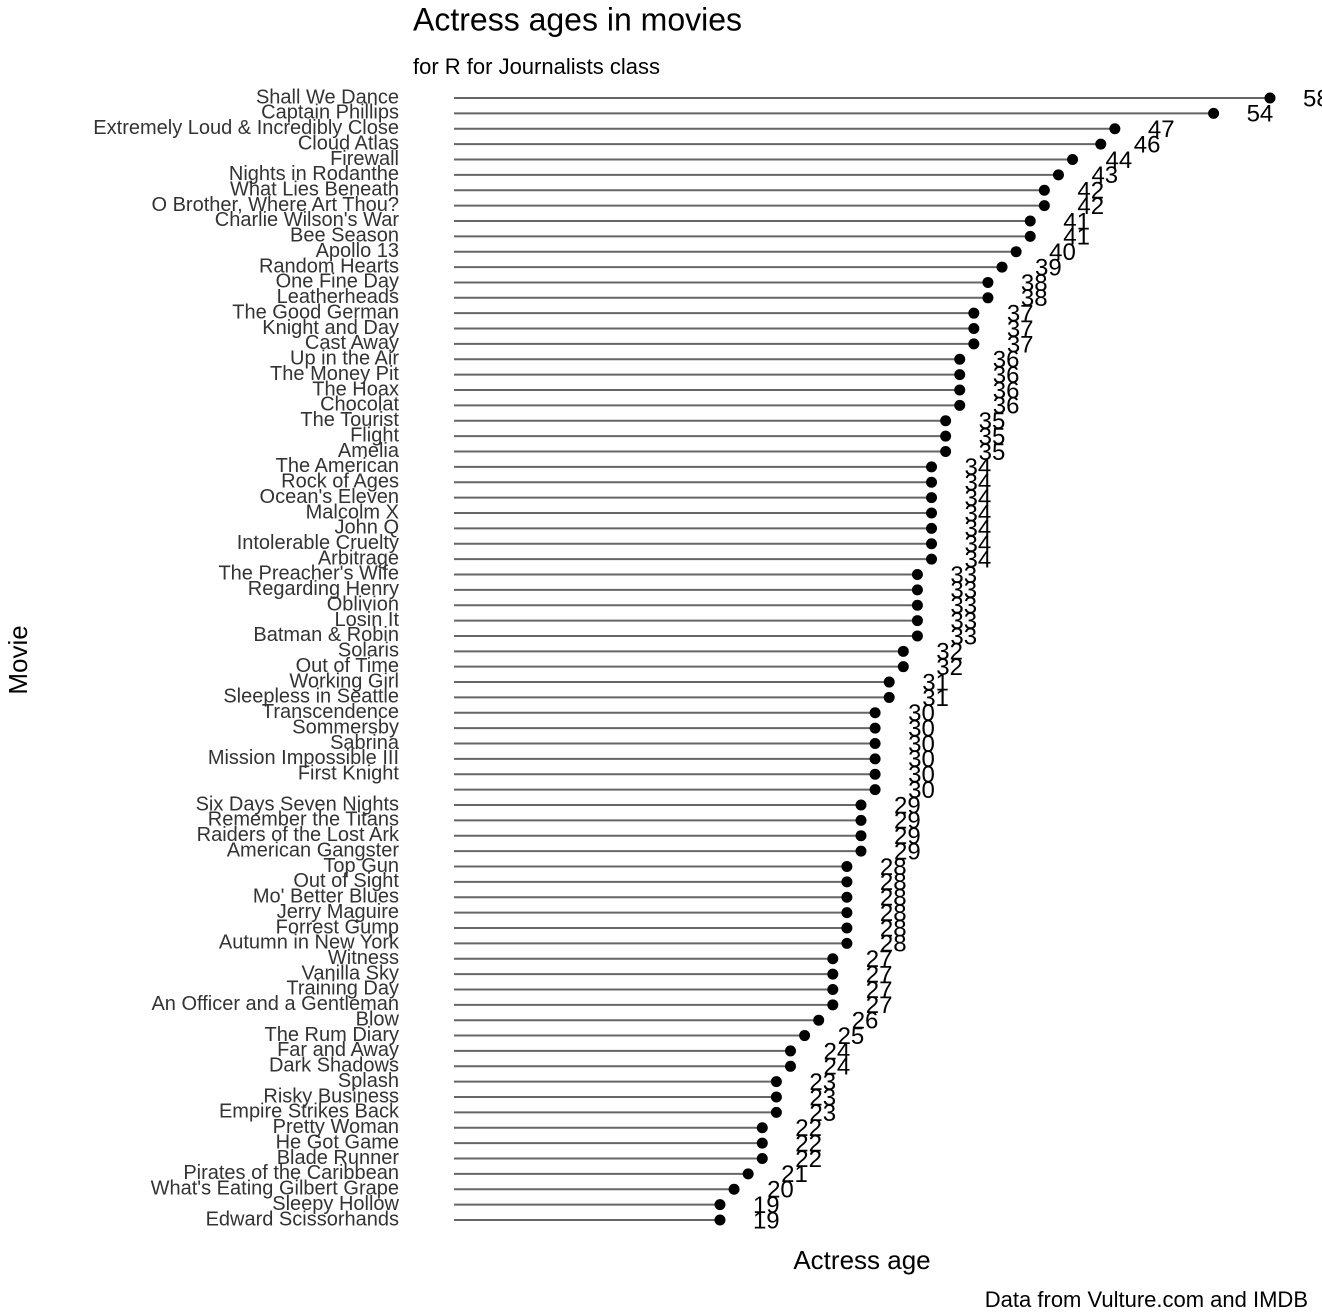 The height and width of the screenshot is (1314, 1322). I want to click on y-tick-label: Regarding Henry, so click(323, 589).